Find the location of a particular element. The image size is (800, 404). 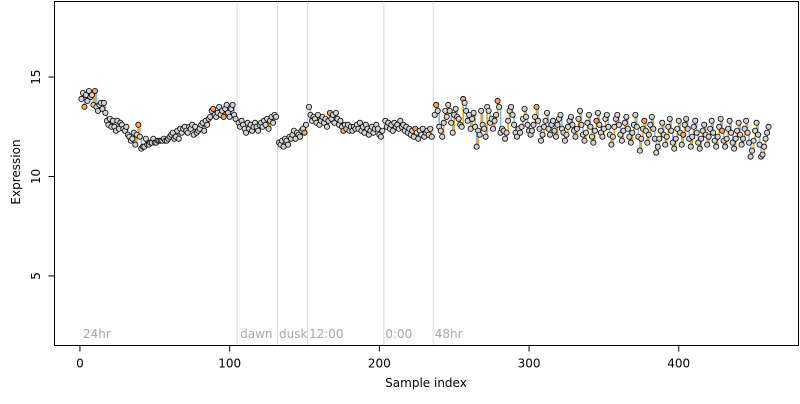

x-tick-label: 400 is located at coordinates (678, 364).